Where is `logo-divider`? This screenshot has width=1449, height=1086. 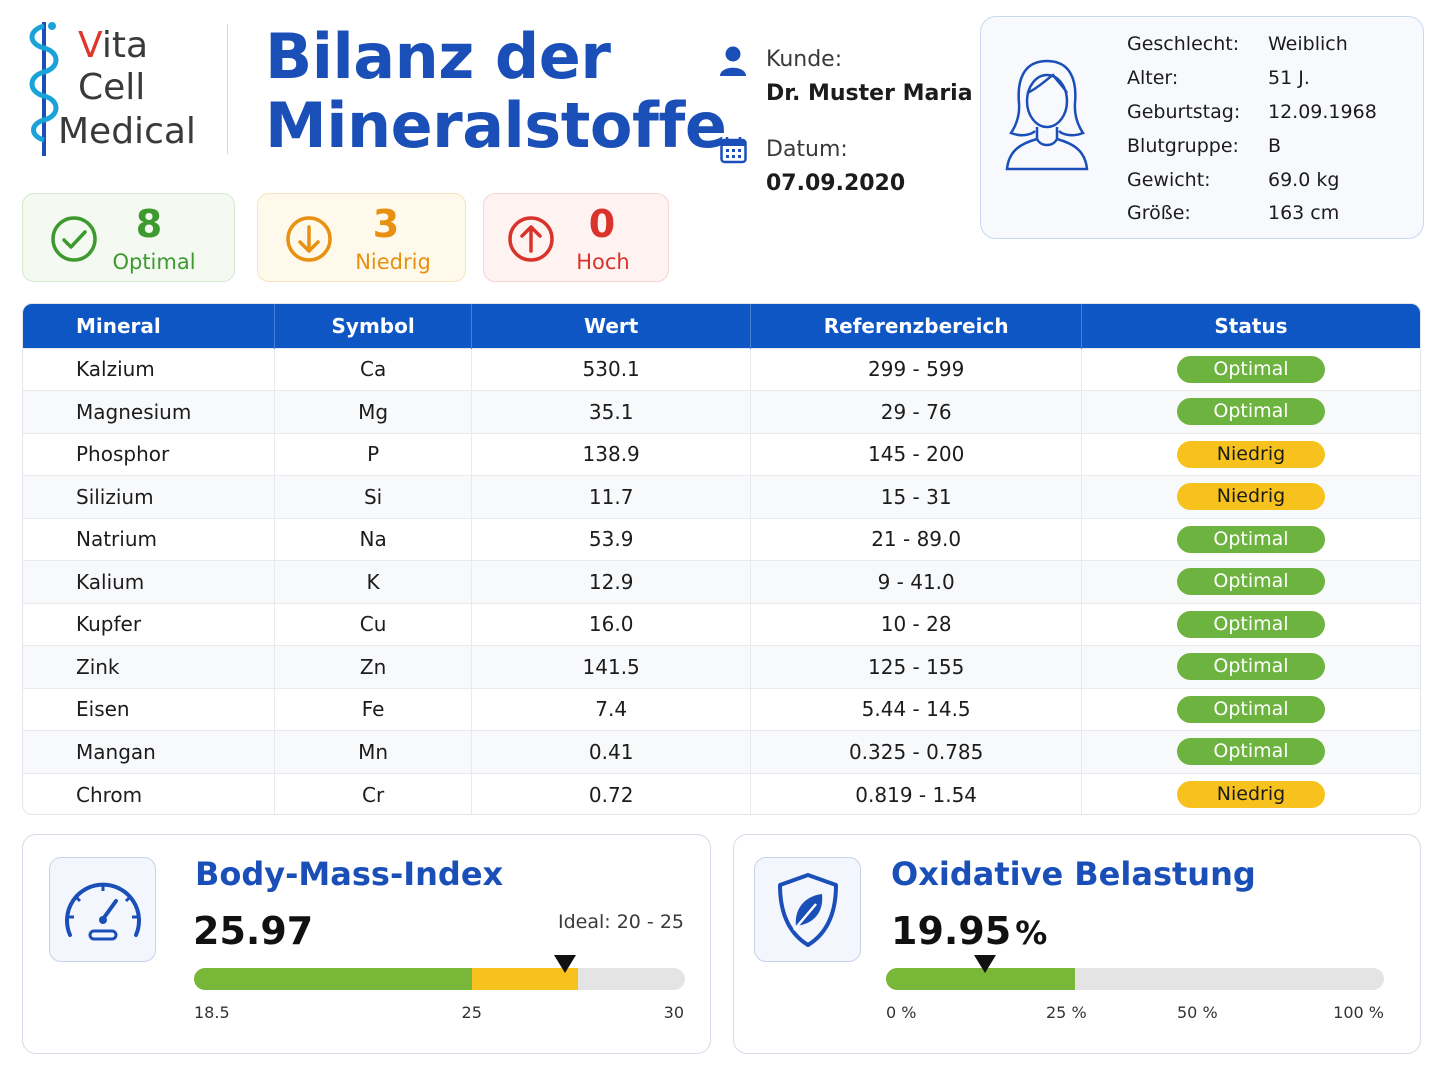
logo-divider is located at coordinates (227, 89).